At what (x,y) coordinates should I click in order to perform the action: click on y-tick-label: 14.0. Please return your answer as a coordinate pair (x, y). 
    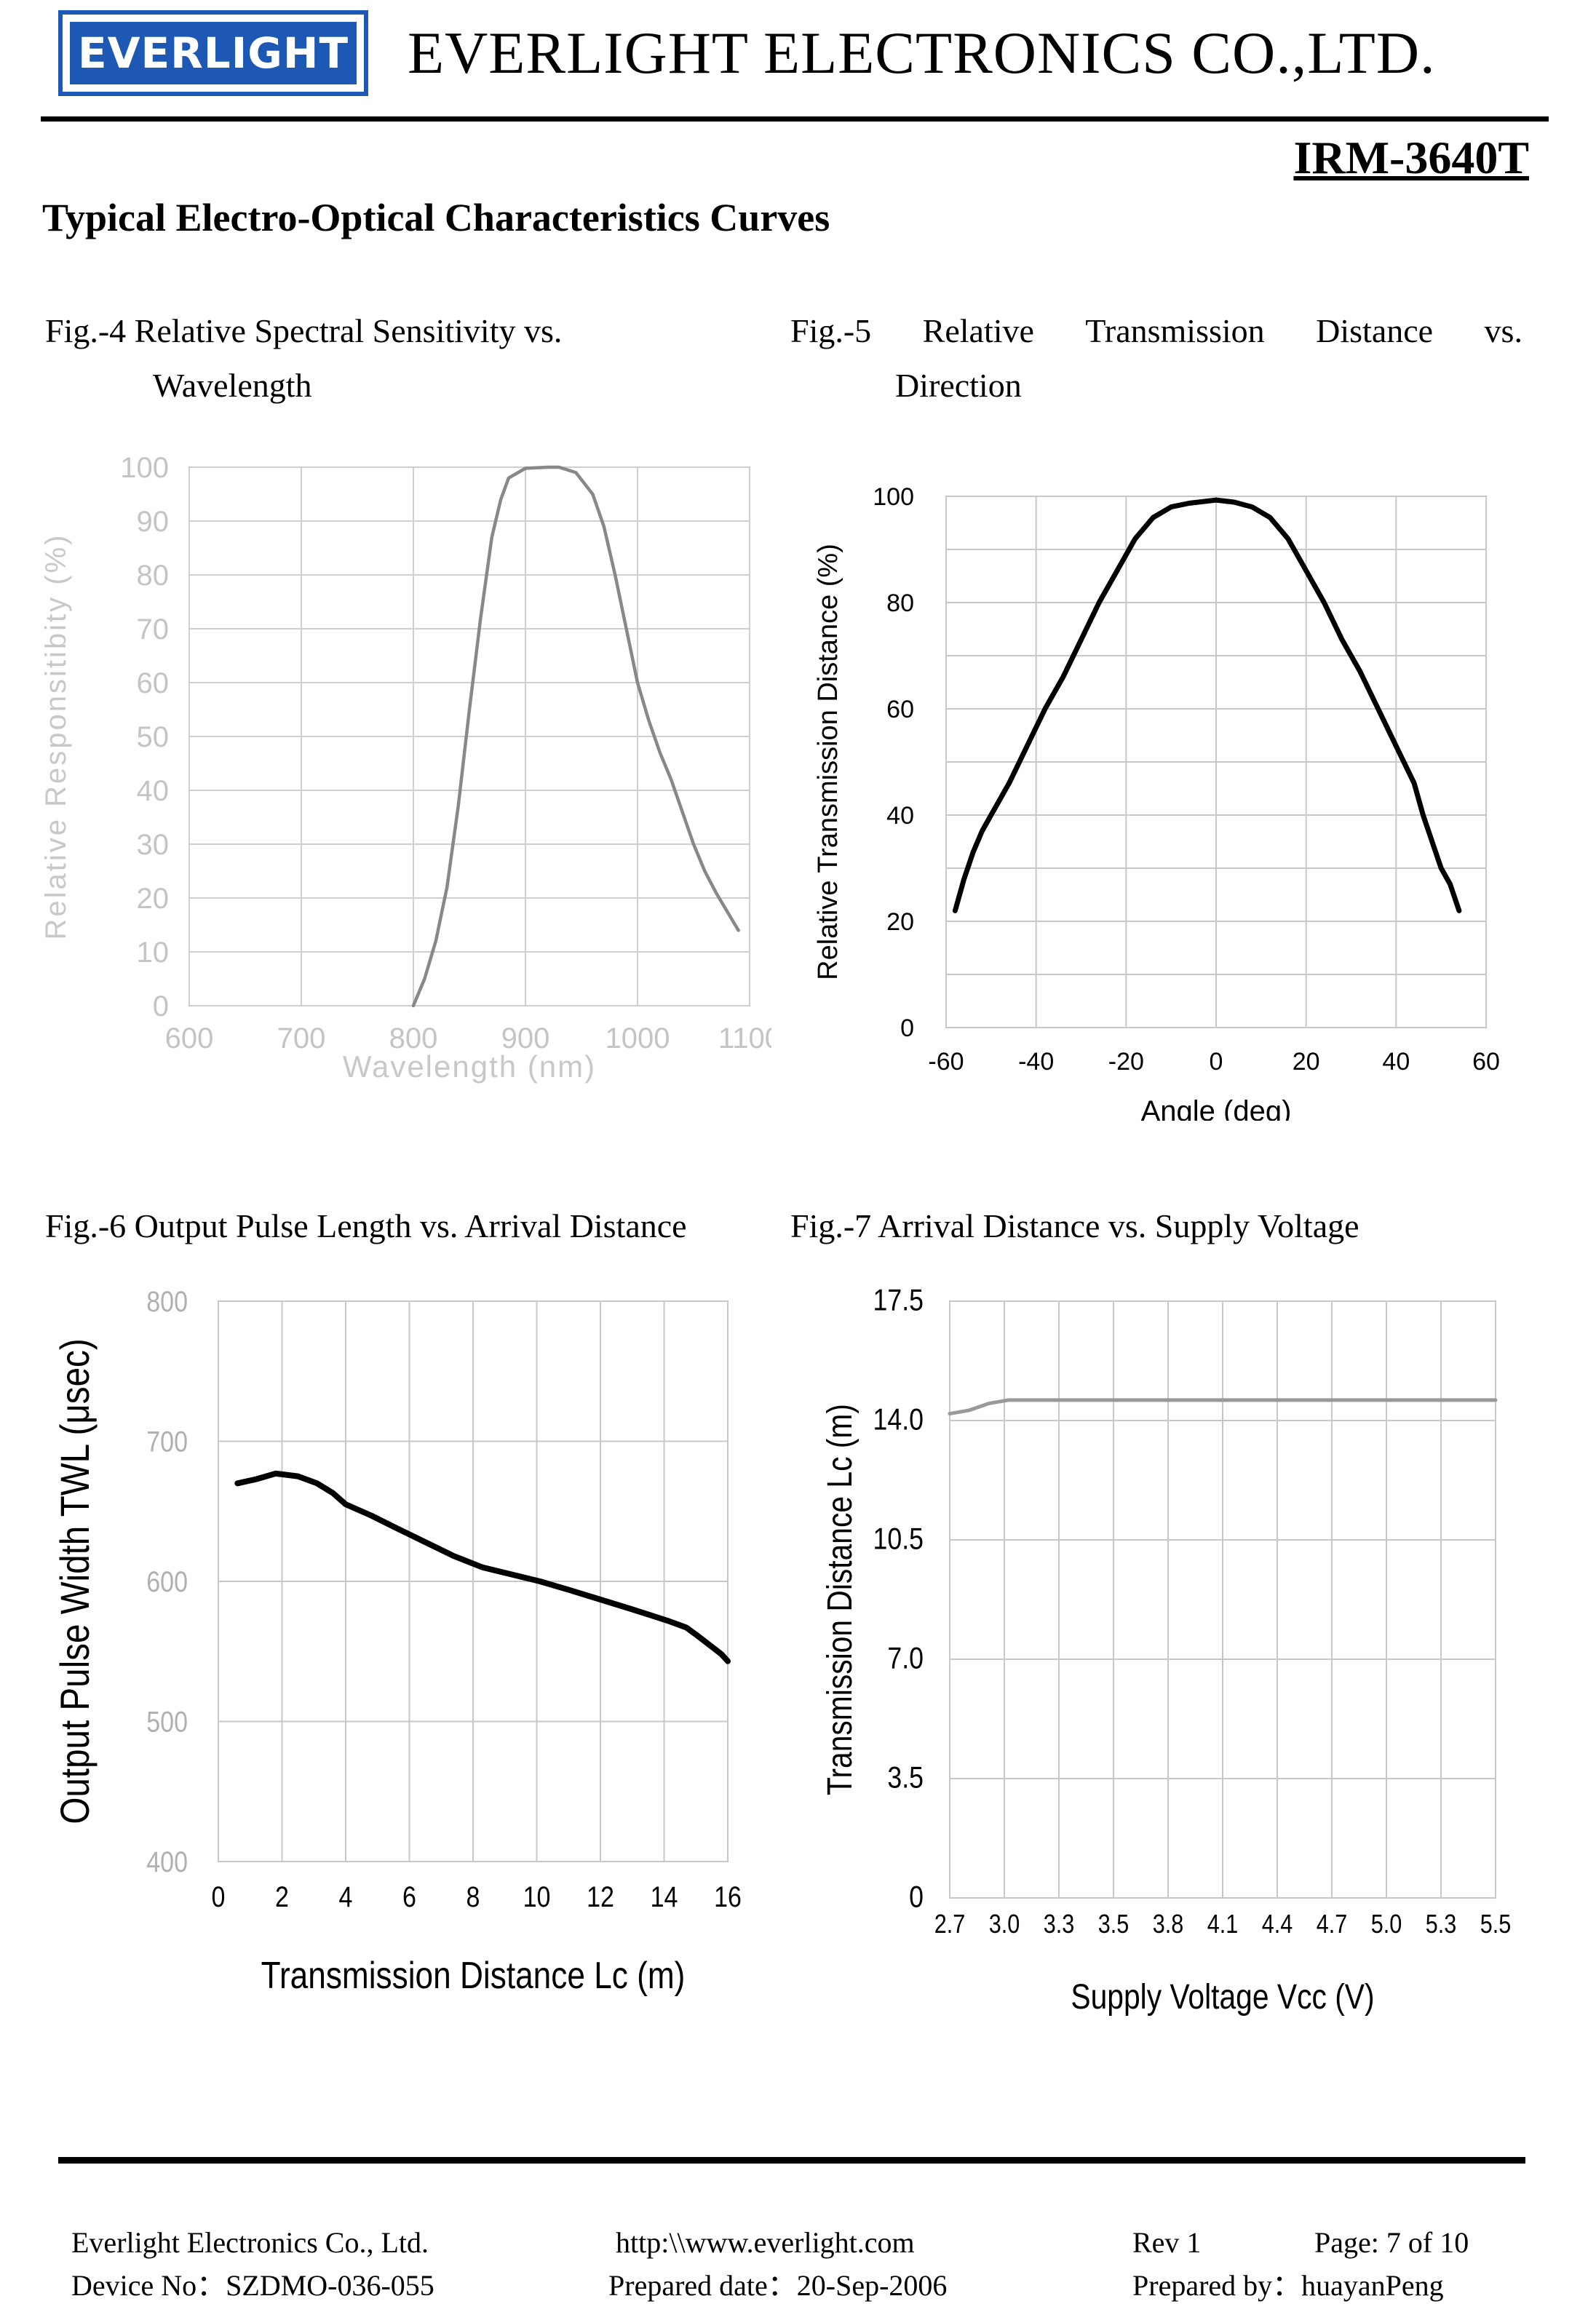
    Looking at the image, I should click on (899, 1420).